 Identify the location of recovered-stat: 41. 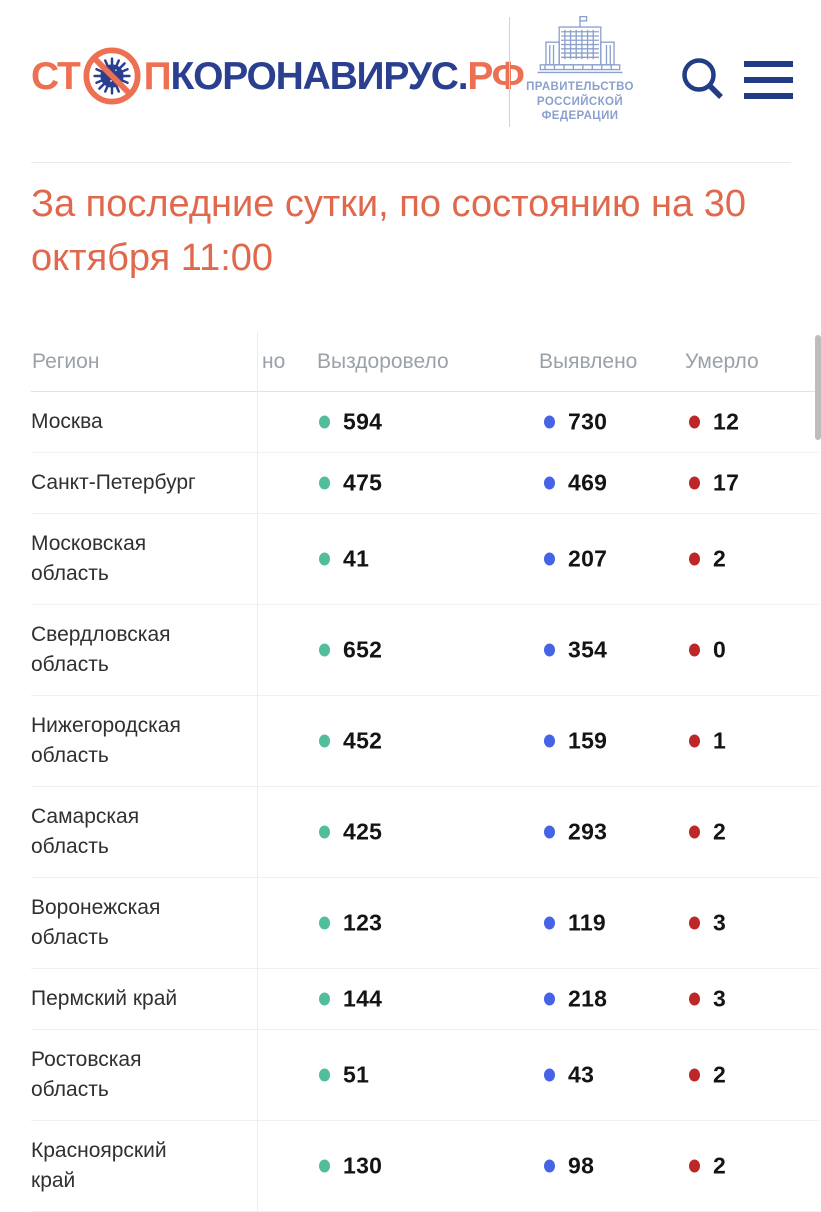
(344, 559).